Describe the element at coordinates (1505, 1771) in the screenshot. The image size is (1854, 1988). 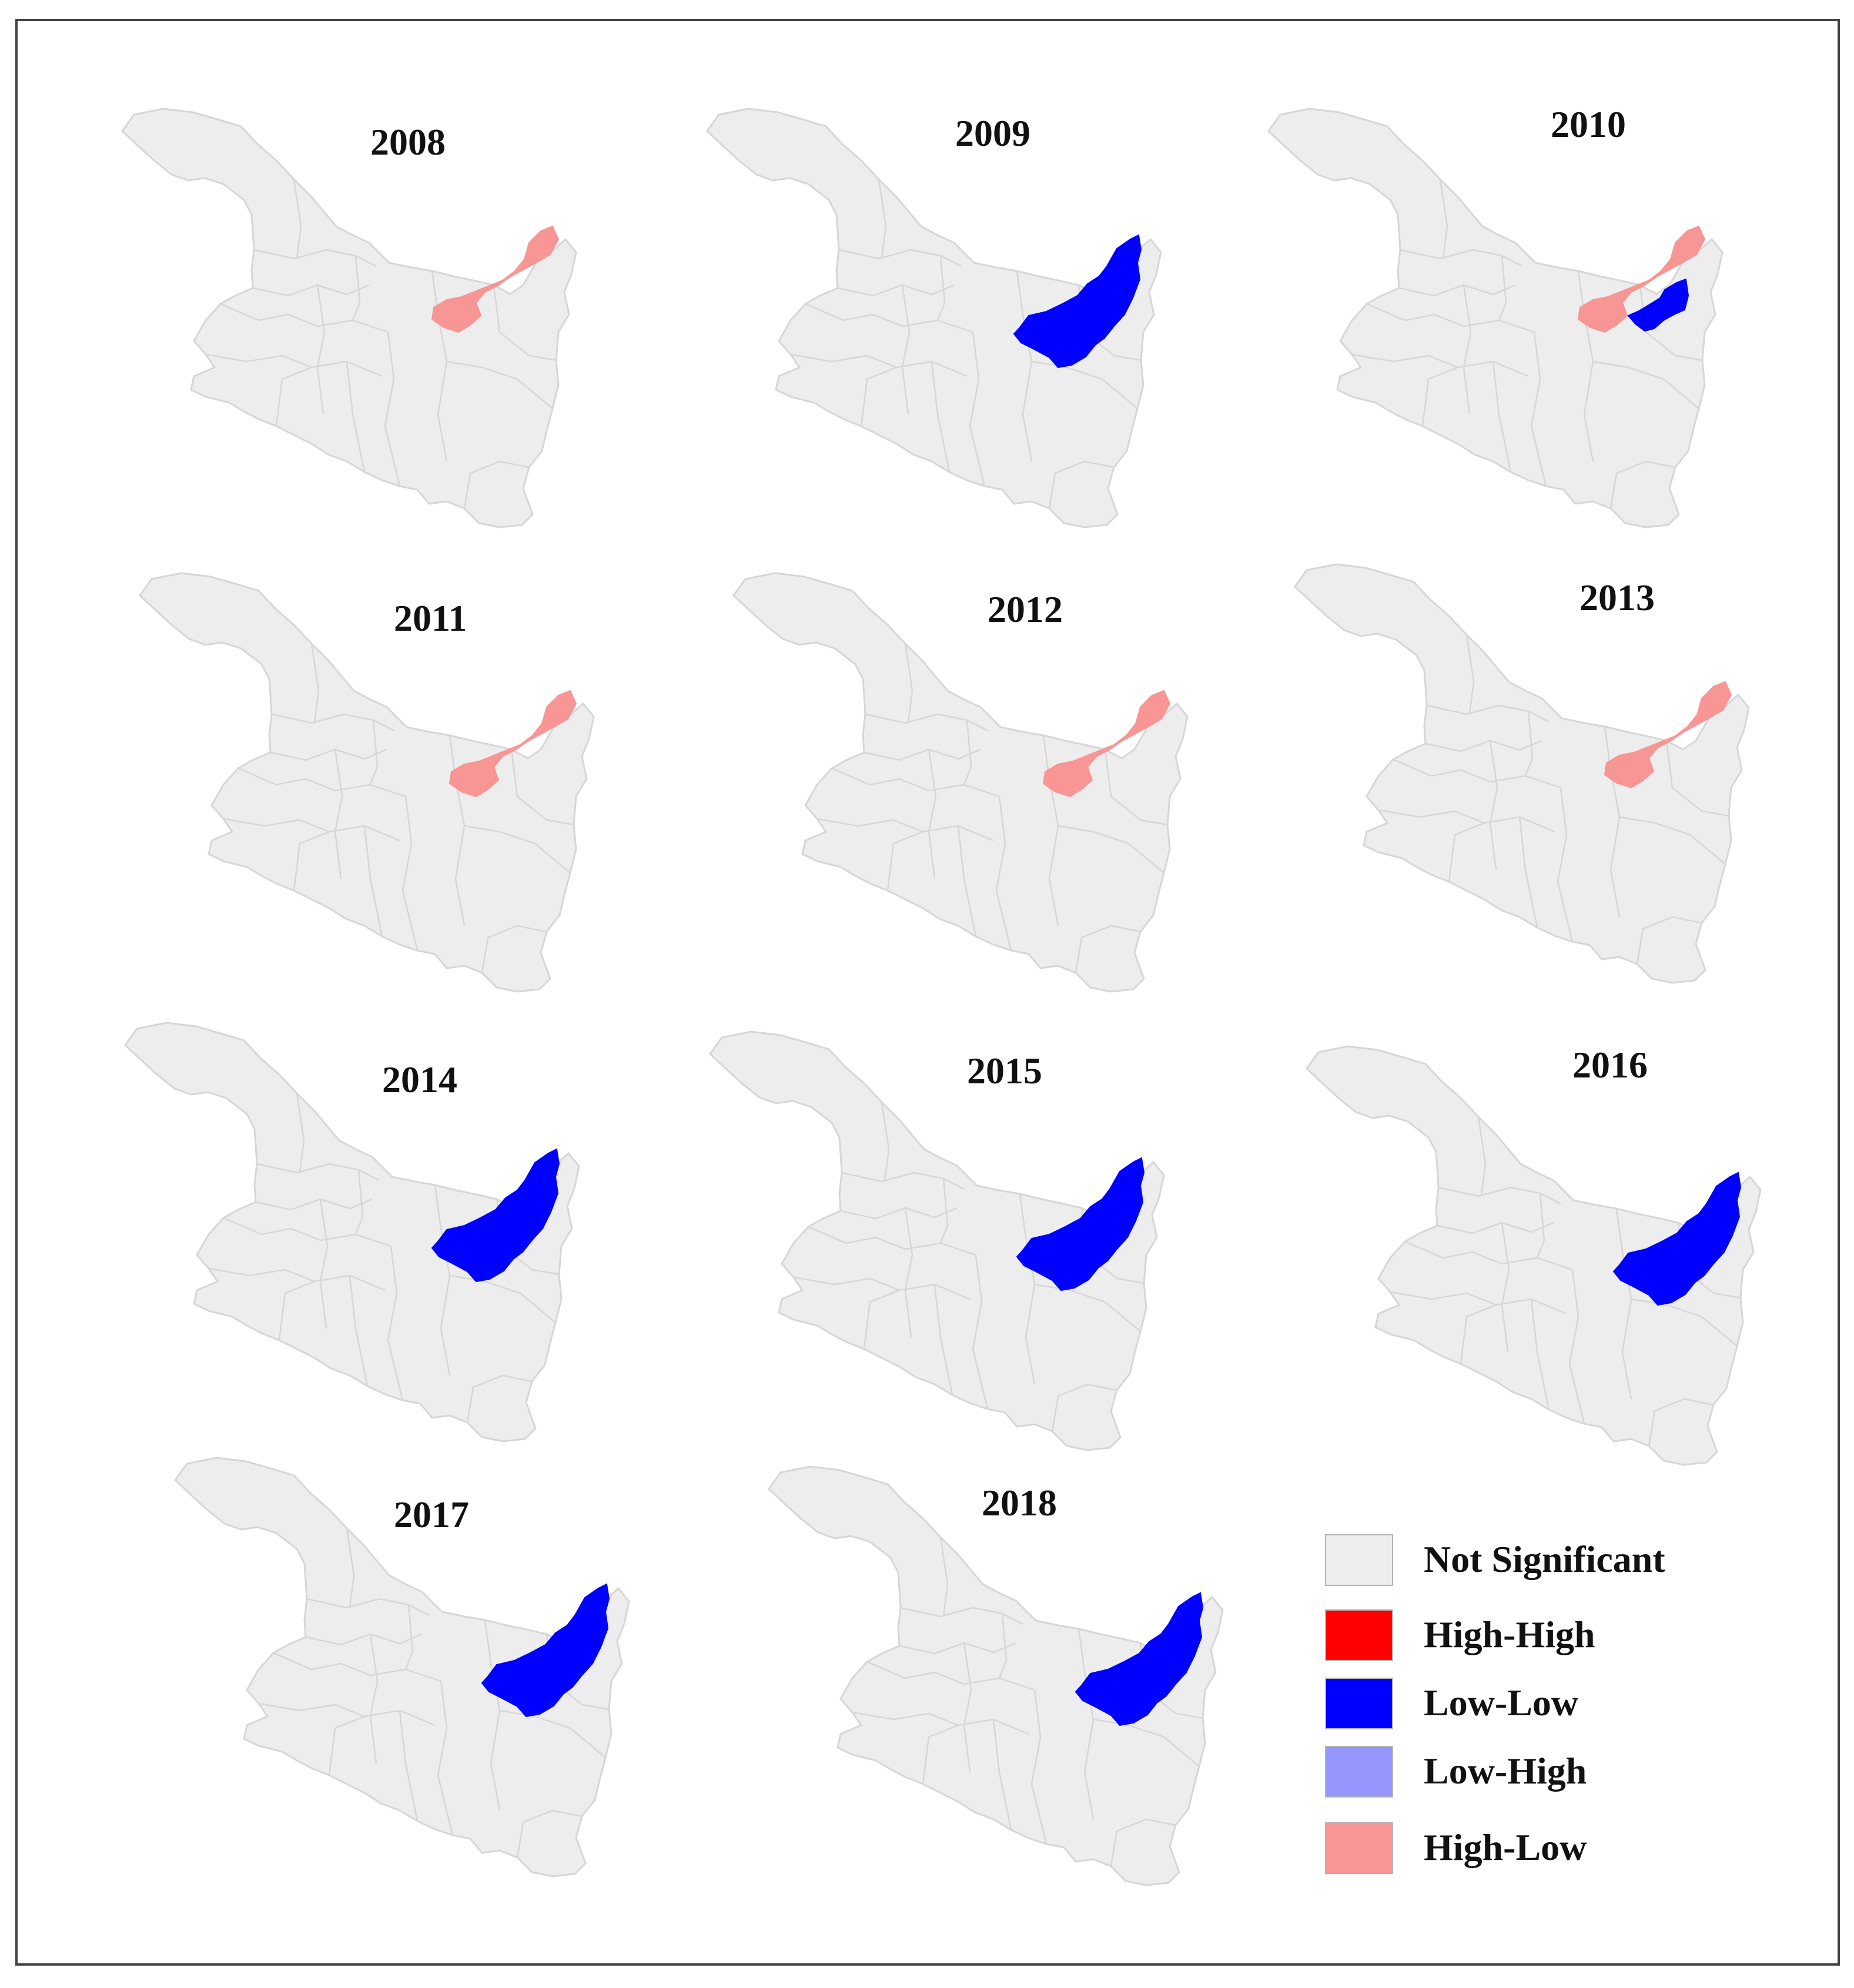
I see `legend-label-low-high: Low-High` at that location.